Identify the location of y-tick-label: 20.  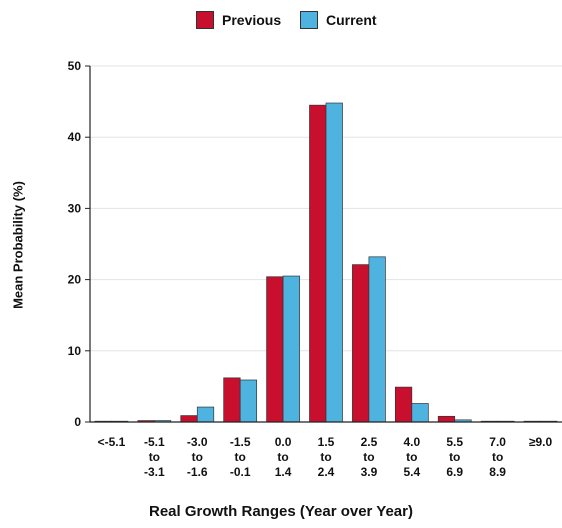
(75, 280).